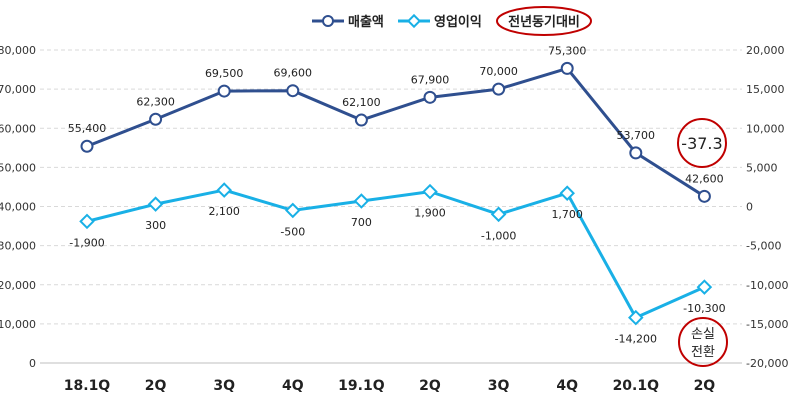  What do you see at coordinates (765, 128) in the screenshot?
I see `right-tick-label: 10,000` at bounding box center [765, 128].